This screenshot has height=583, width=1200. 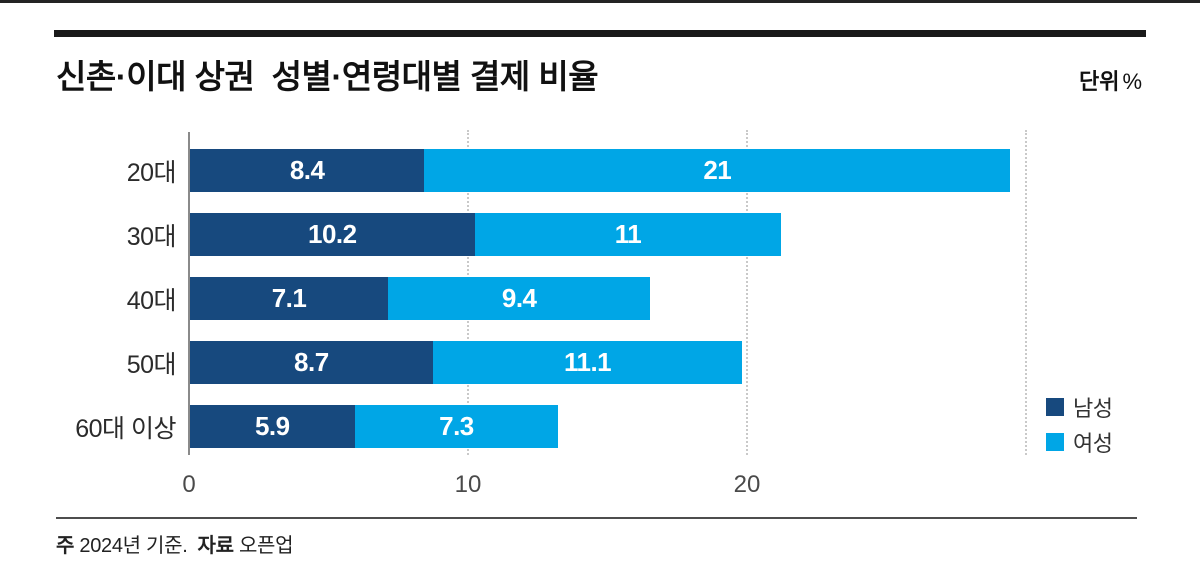 What do you see at coordinates (189, 293) in the screenshot?
I see `y-axis-line` at bounding box center [189, 293].